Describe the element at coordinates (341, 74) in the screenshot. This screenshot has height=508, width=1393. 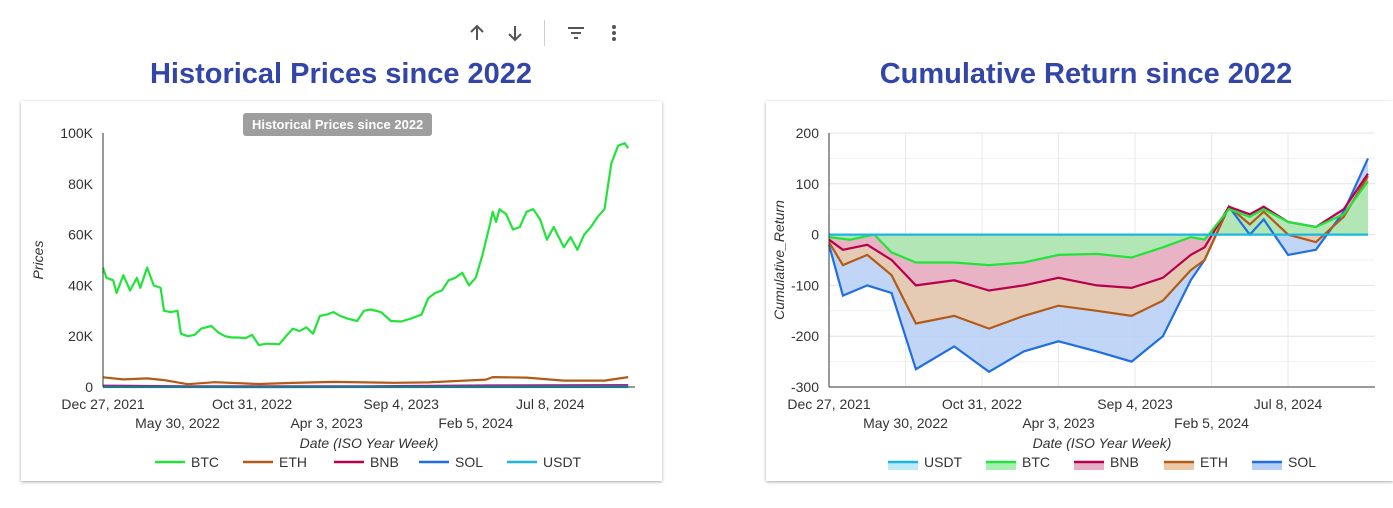
I see `chart-title-historical-prices: Historical Prices since 2022` at that location.